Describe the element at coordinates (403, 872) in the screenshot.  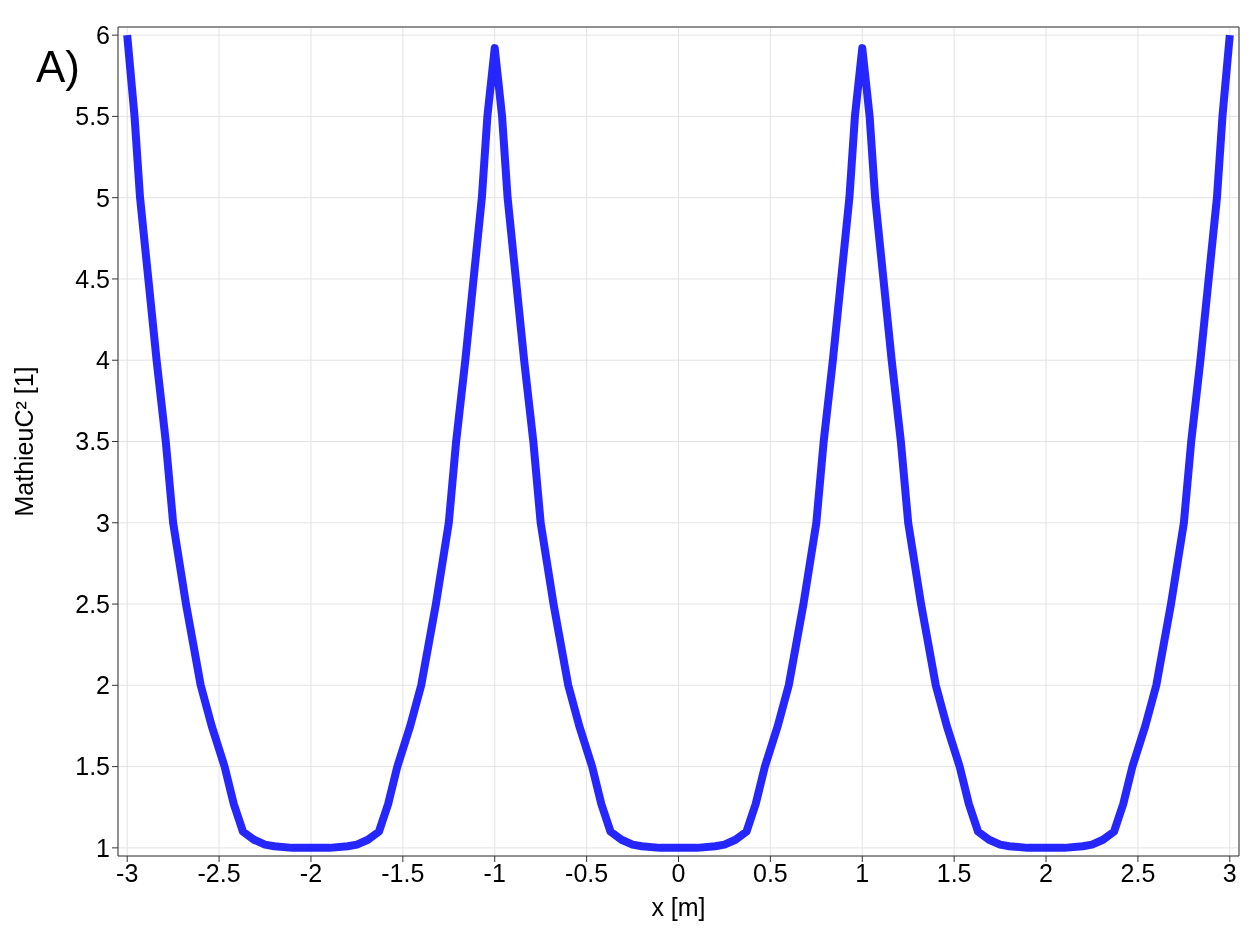
I see `x-tick-label: -1.5` at that location.